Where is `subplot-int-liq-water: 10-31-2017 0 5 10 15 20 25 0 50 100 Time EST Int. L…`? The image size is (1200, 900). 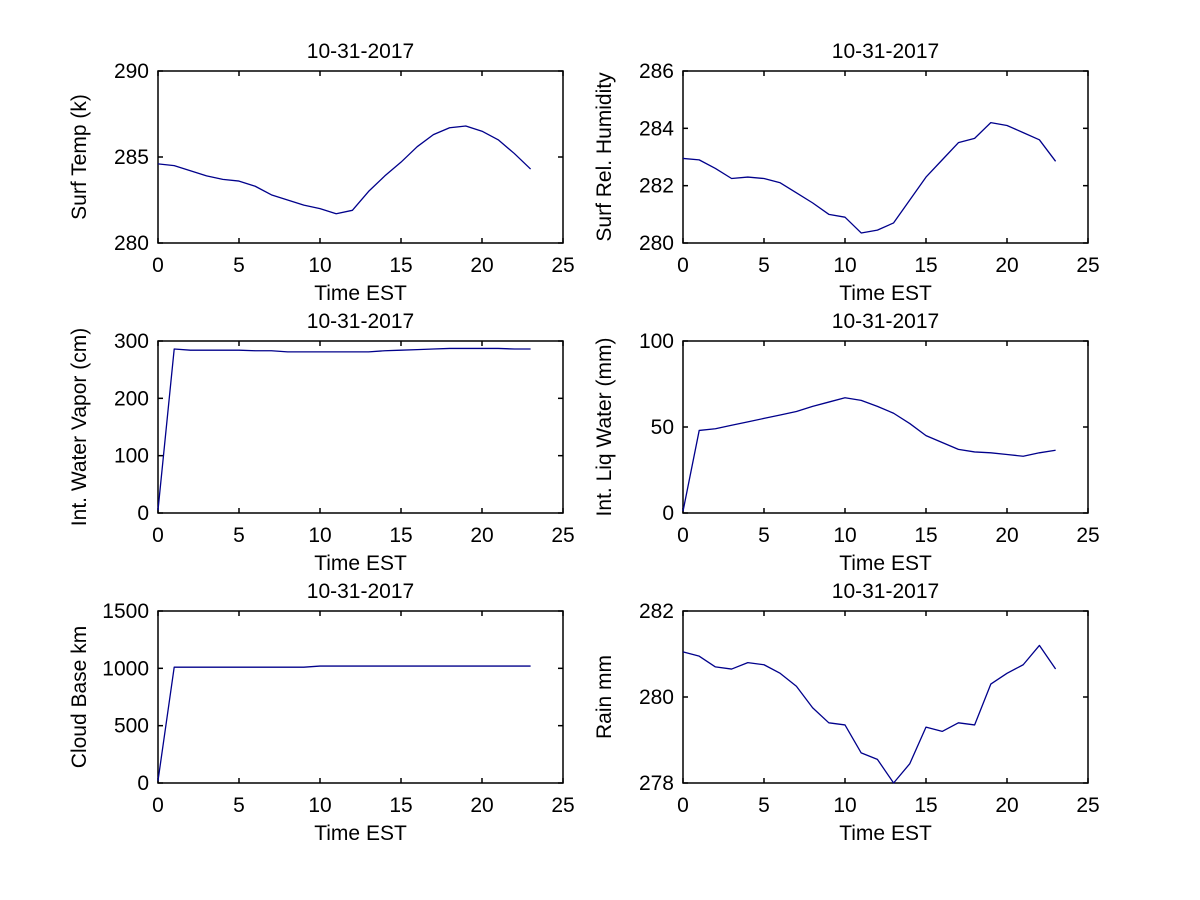
subplot-int-liq-water: 10-31-2017 0 5 10 15 20 25 0 50 100 Time EST Int. L… is located at coordinates (855, 443).